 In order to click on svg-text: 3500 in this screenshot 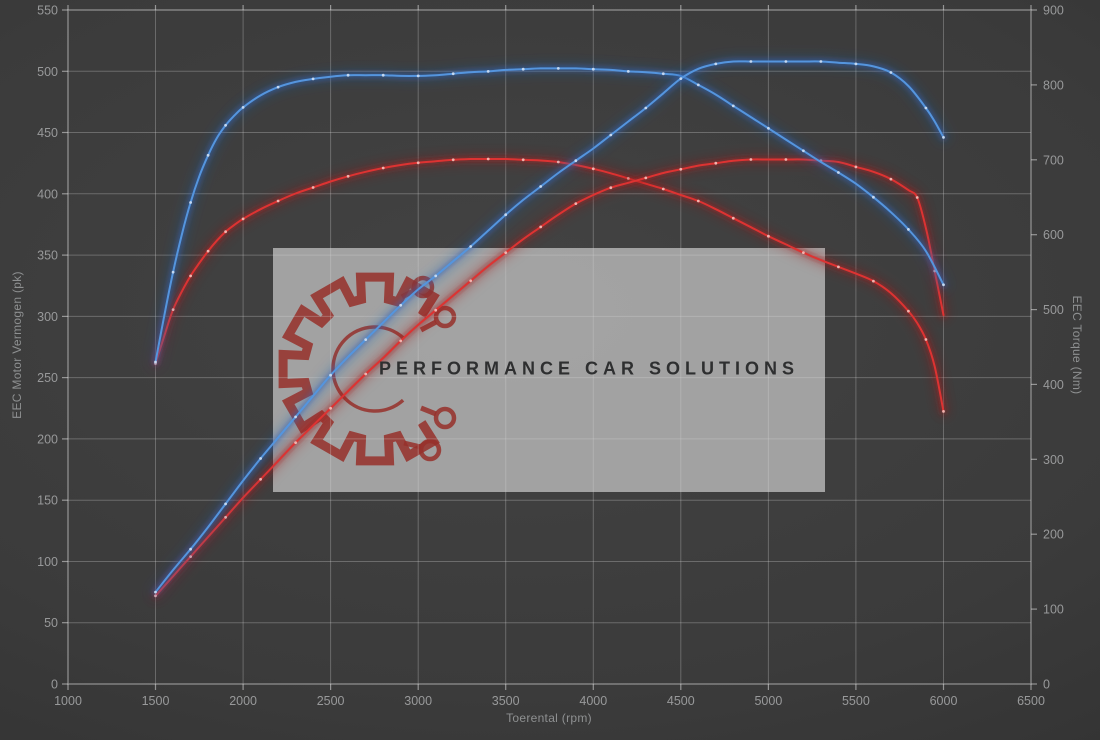, I will do `click(506, 701)`.